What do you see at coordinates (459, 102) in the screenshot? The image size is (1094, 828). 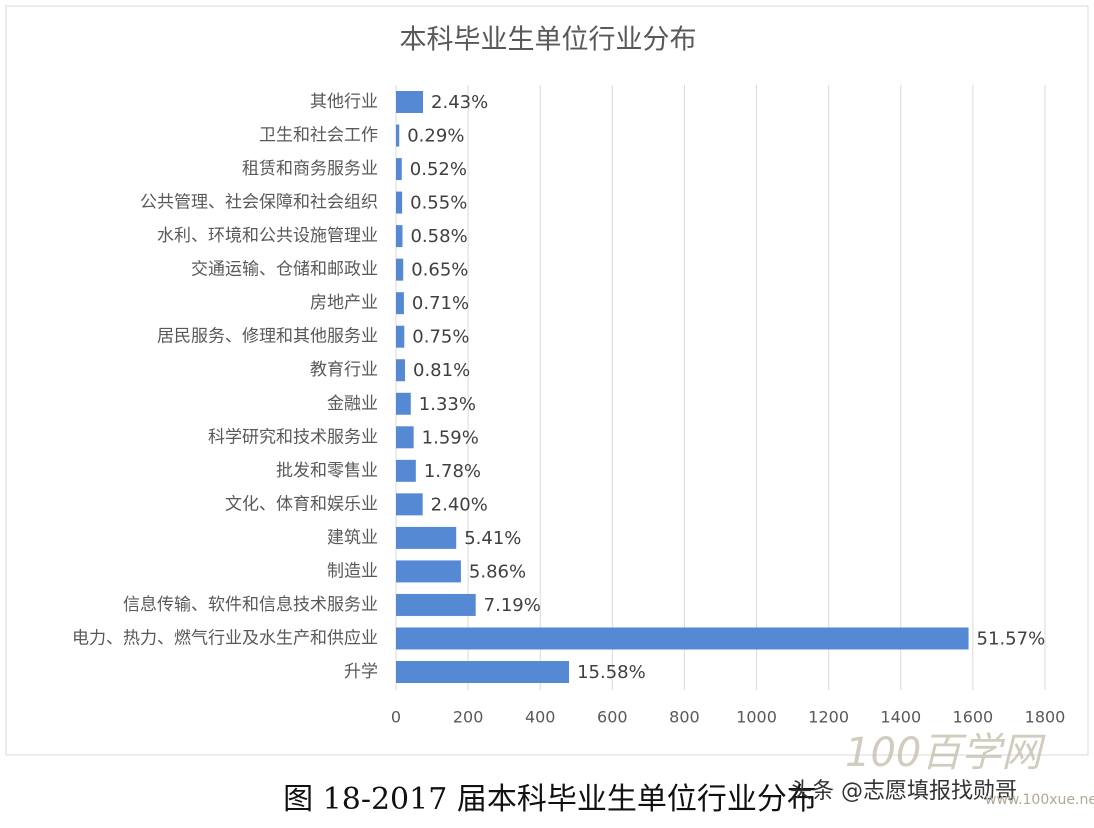 I see `value-label: 2.43%` at bounding box center [459, 102].